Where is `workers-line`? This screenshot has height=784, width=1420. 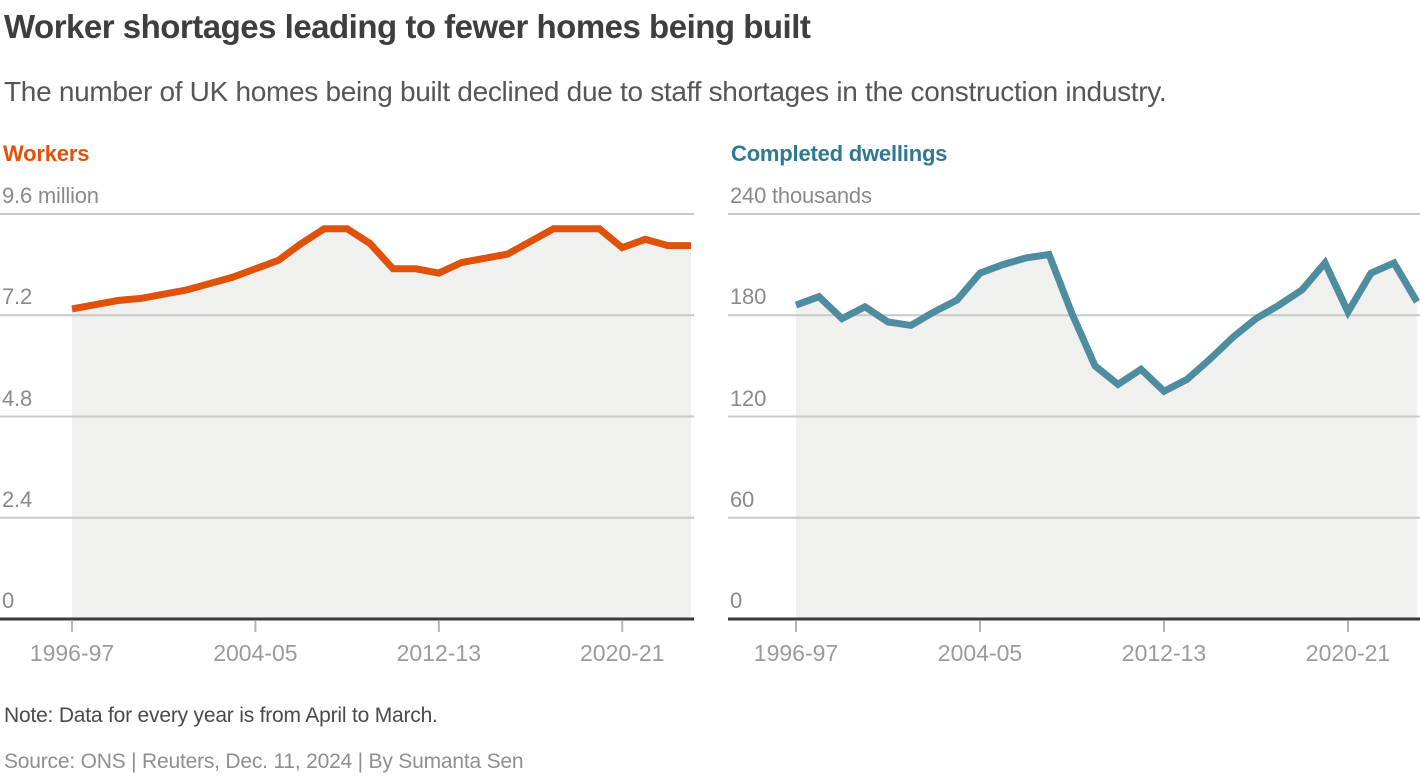 workers-line is located at coordinates (381, 269).